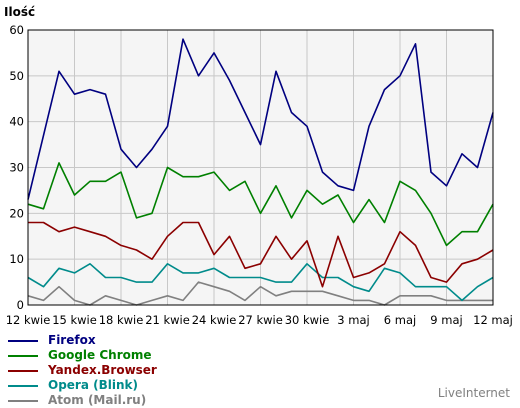 The width and height of the screenshot is (520, 408). I want to click on x-tick-label: 18 kwie, so click(121, 320).